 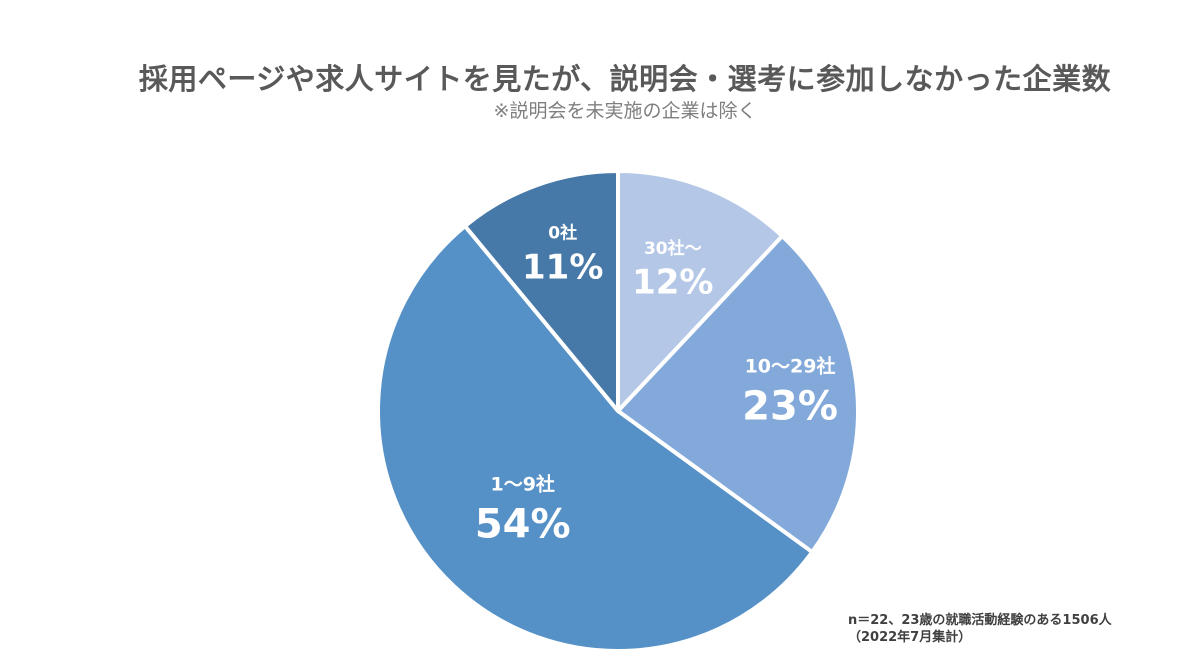 What do you see at coordinates (523, 524) in the screenshot?
I see `slice-value-label-3: 54%` at bounding box center [523, 524].